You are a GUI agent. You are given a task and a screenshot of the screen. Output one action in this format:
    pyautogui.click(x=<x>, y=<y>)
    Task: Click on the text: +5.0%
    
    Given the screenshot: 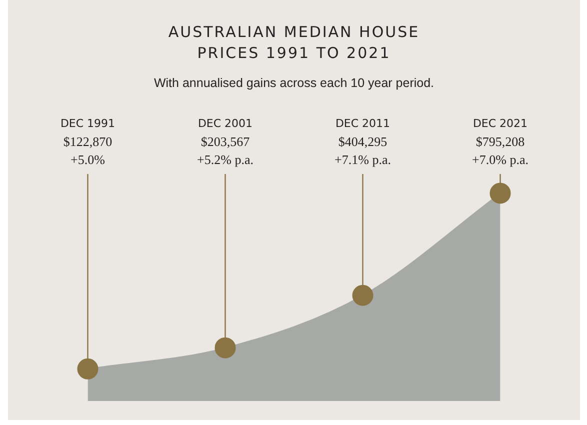 What is the action you would take?
    pyautogui.click(x=88, y=159)
    